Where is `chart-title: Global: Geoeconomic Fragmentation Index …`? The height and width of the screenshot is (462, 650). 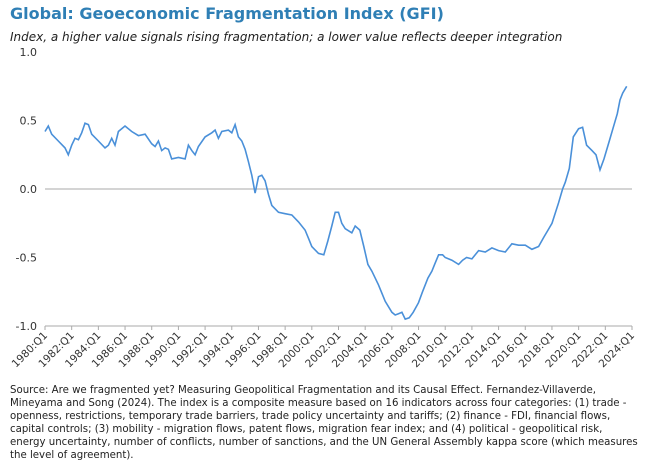 chart-title: Global: Geoeconomic Fragmentation Index … is located at coordinates (227, 13).